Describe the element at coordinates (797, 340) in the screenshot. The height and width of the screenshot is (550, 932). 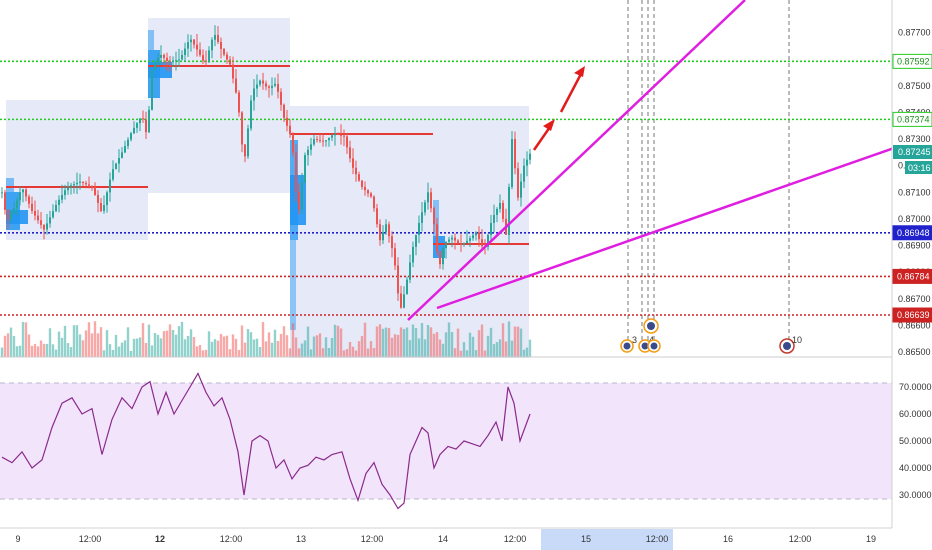
I see `event-count-label: 10` at that location.